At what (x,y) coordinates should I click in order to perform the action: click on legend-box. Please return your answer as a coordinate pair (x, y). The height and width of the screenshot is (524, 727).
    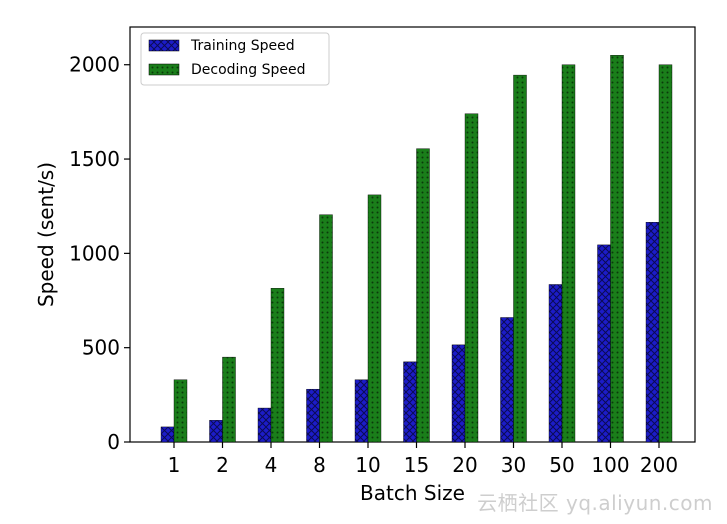
    Looking at the image, I should click on (235, 59).